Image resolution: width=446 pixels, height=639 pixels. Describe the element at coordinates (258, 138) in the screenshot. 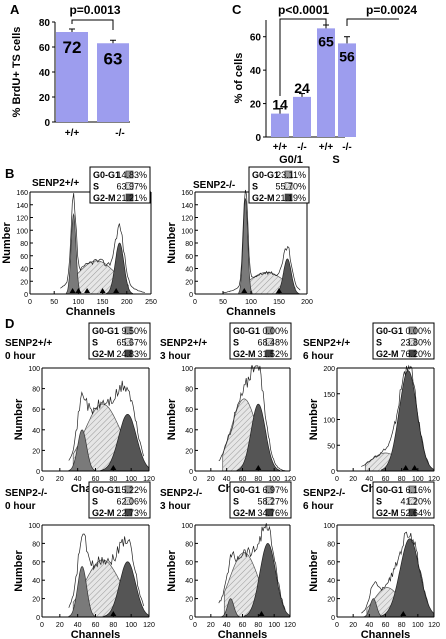

I see `y-tick-label-c: 0` at that location.